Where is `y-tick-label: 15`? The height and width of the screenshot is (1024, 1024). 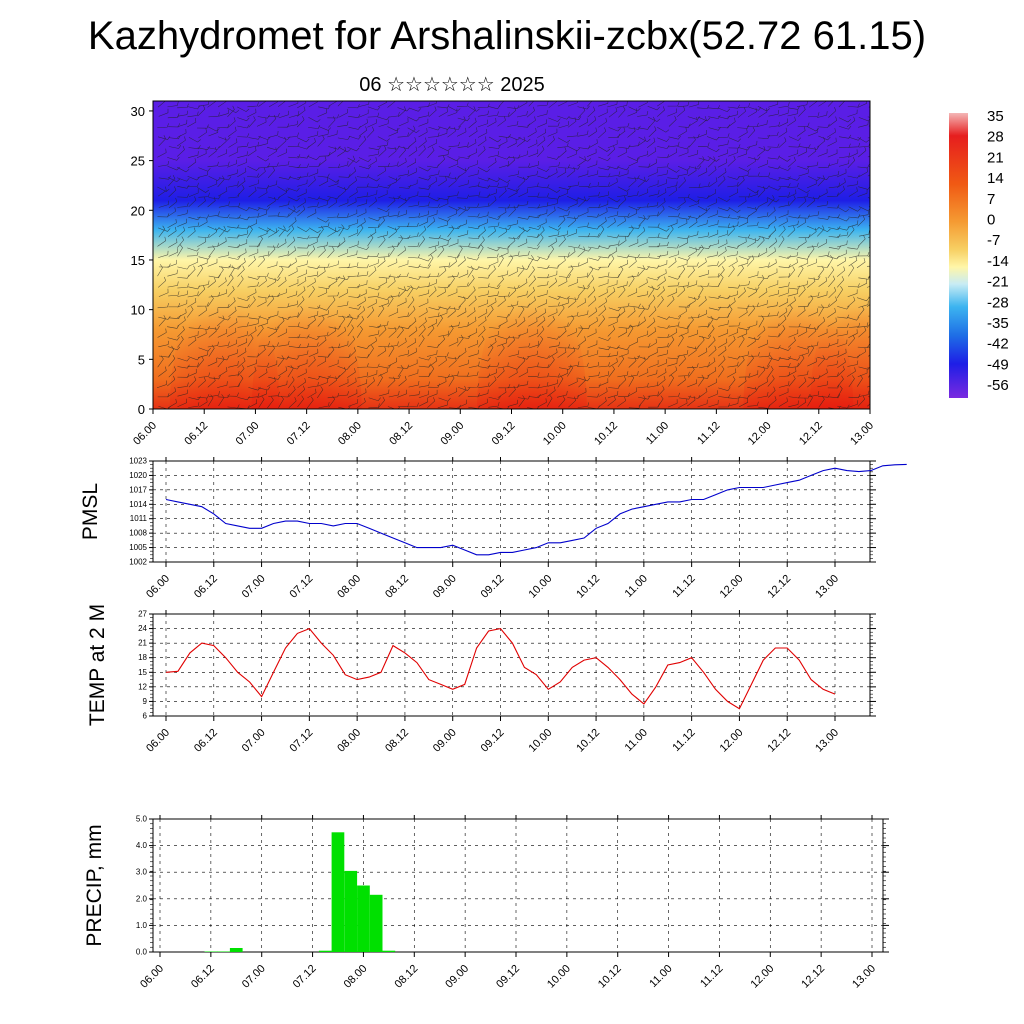 y-tick-label: 15 is located at coordinates (142, 672).